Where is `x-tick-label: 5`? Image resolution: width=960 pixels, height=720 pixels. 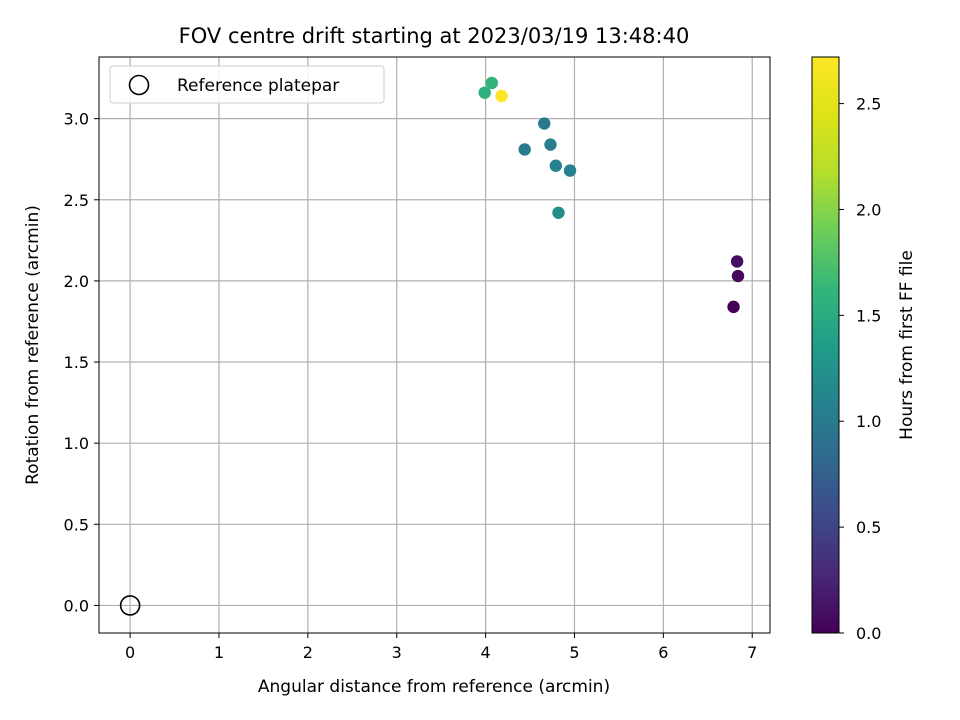 x-tick-label: 5 is located at coordinates (574, 652).